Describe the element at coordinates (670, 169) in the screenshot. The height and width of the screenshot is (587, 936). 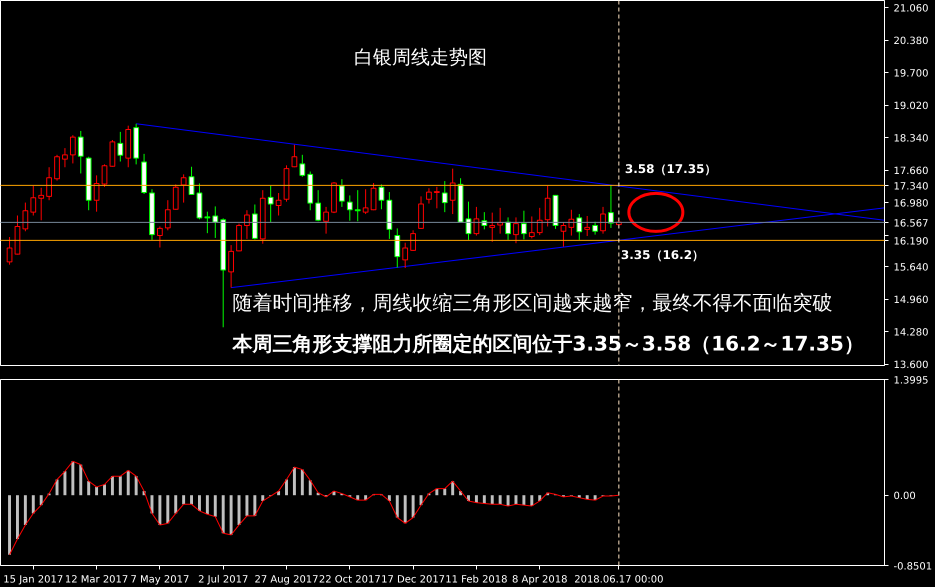
I see `annotation: 3.58（17.35）` at that location.